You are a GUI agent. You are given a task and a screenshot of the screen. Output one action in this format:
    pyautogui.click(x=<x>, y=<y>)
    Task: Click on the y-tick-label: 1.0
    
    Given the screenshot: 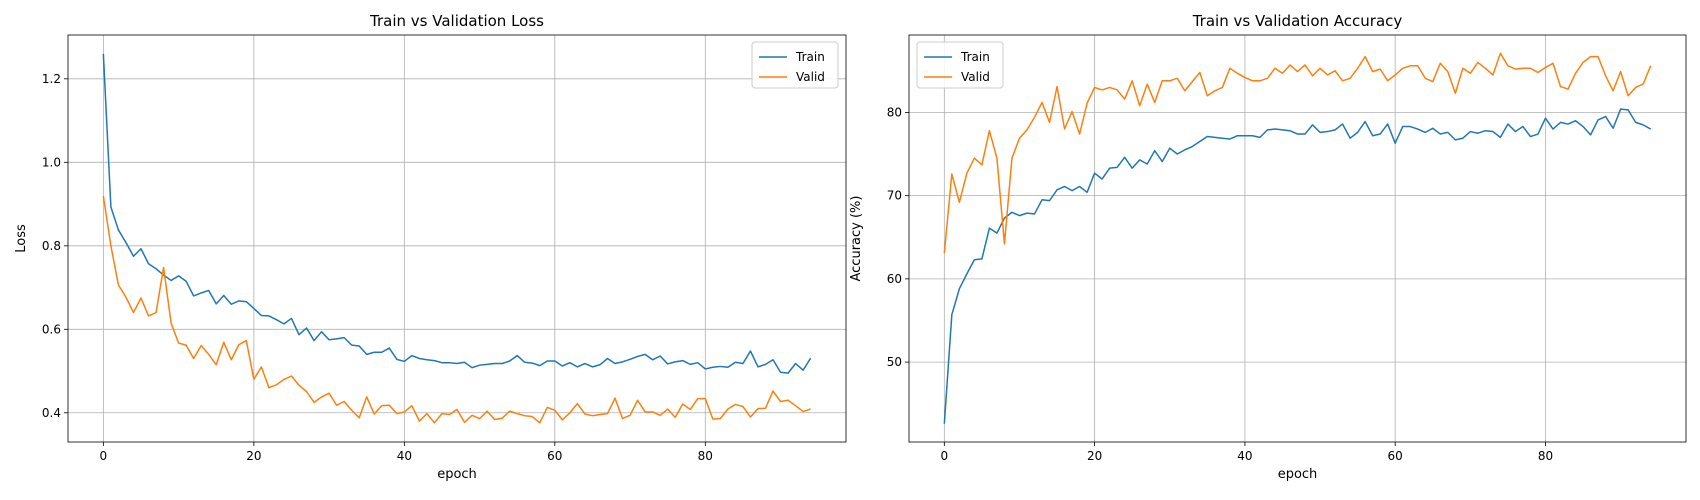 What is the action you would take?
    pyautogui.click(x=51, y=162)
    